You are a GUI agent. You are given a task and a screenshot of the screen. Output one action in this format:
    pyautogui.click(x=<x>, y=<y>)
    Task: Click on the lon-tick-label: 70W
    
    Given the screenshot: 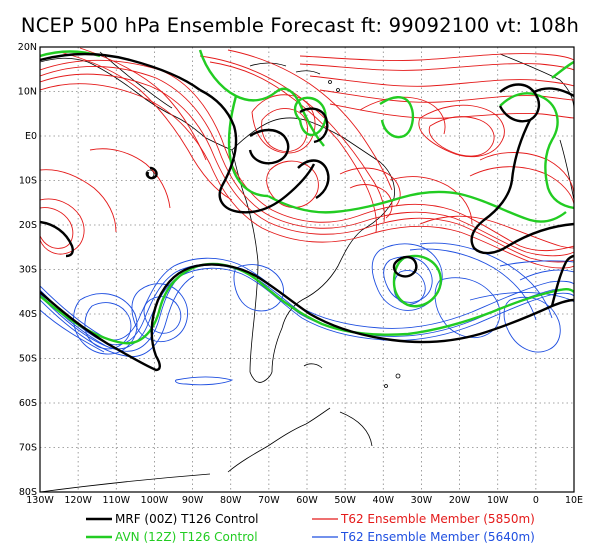 What is the action you would take?
    pyautogui.click(x=269, y=500)
    